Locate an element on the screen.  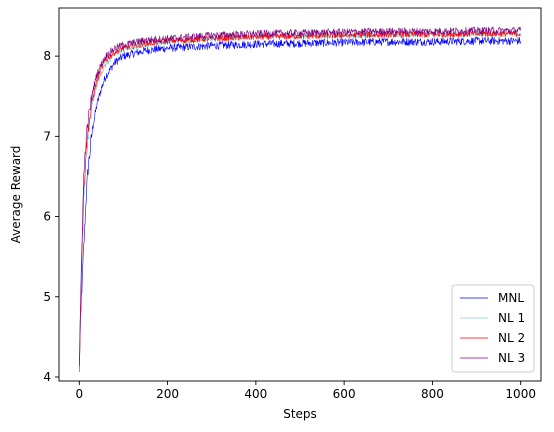
y-tick-label: 7 is located at coordinates (47, 136).